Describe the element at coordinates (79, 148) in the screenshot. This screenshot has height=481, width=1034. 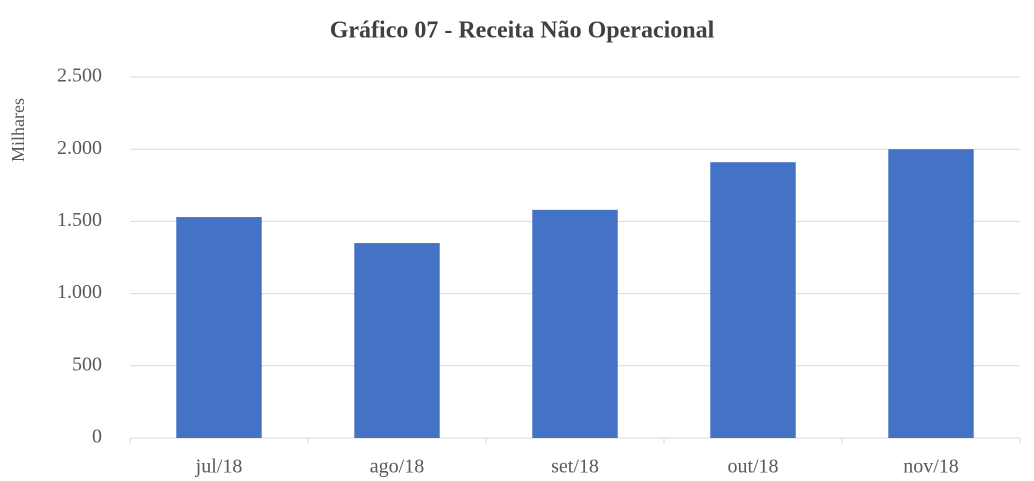
I see `y-tick-label: 2.000` at that location.